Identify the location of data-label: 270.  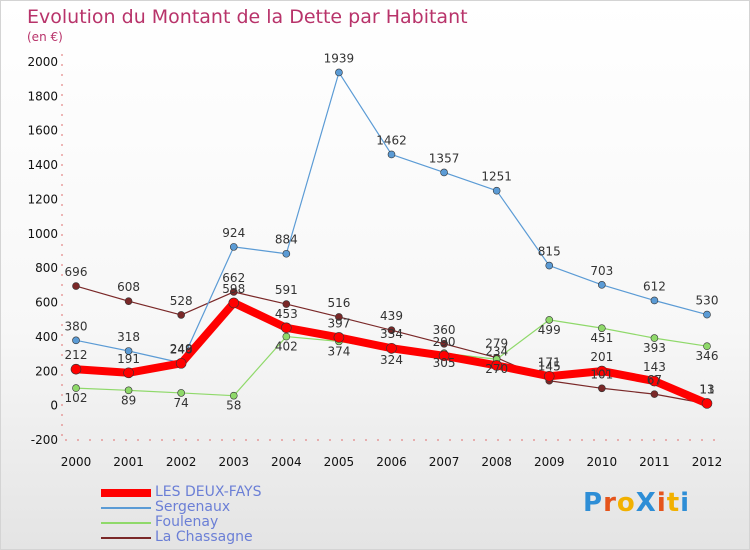
(496, 369).